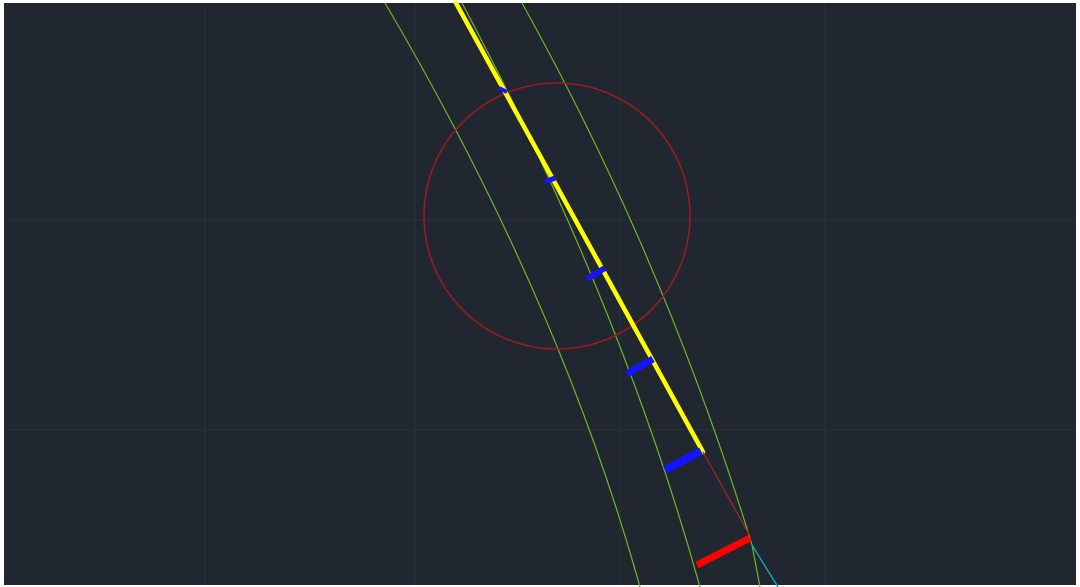  Describe the element at coordinates (765, 565) in the screenshot. I see `cyan-line` at that location.